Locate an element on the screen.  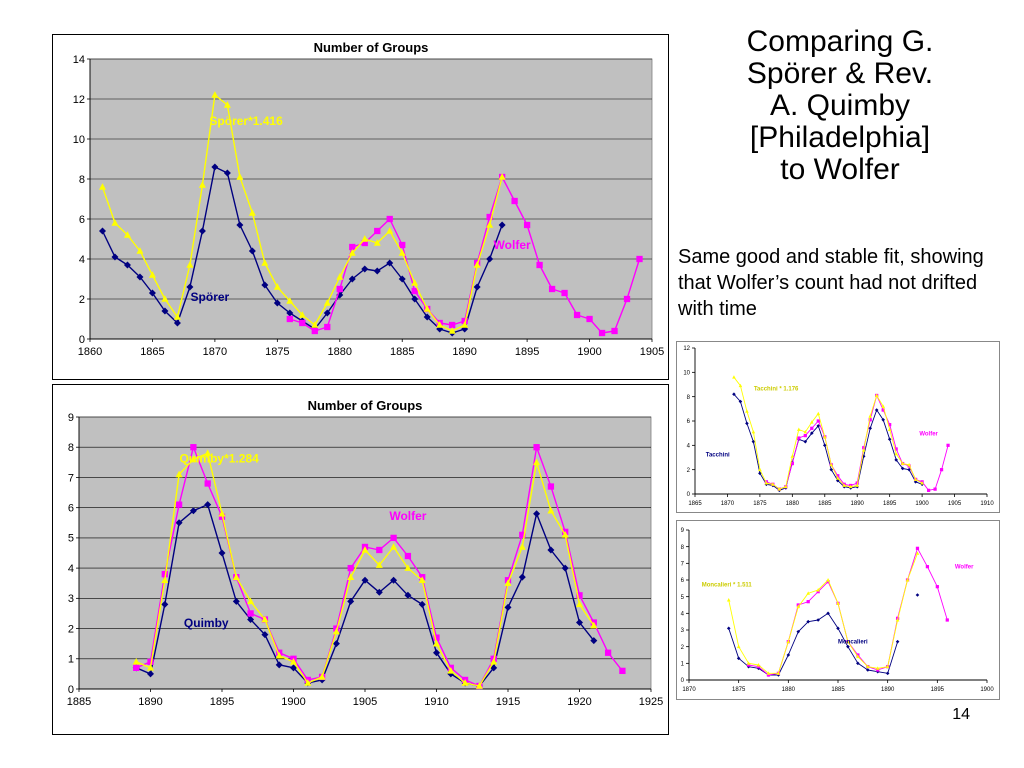
series-annotation: Spörer is located at coordinates (210, 297).